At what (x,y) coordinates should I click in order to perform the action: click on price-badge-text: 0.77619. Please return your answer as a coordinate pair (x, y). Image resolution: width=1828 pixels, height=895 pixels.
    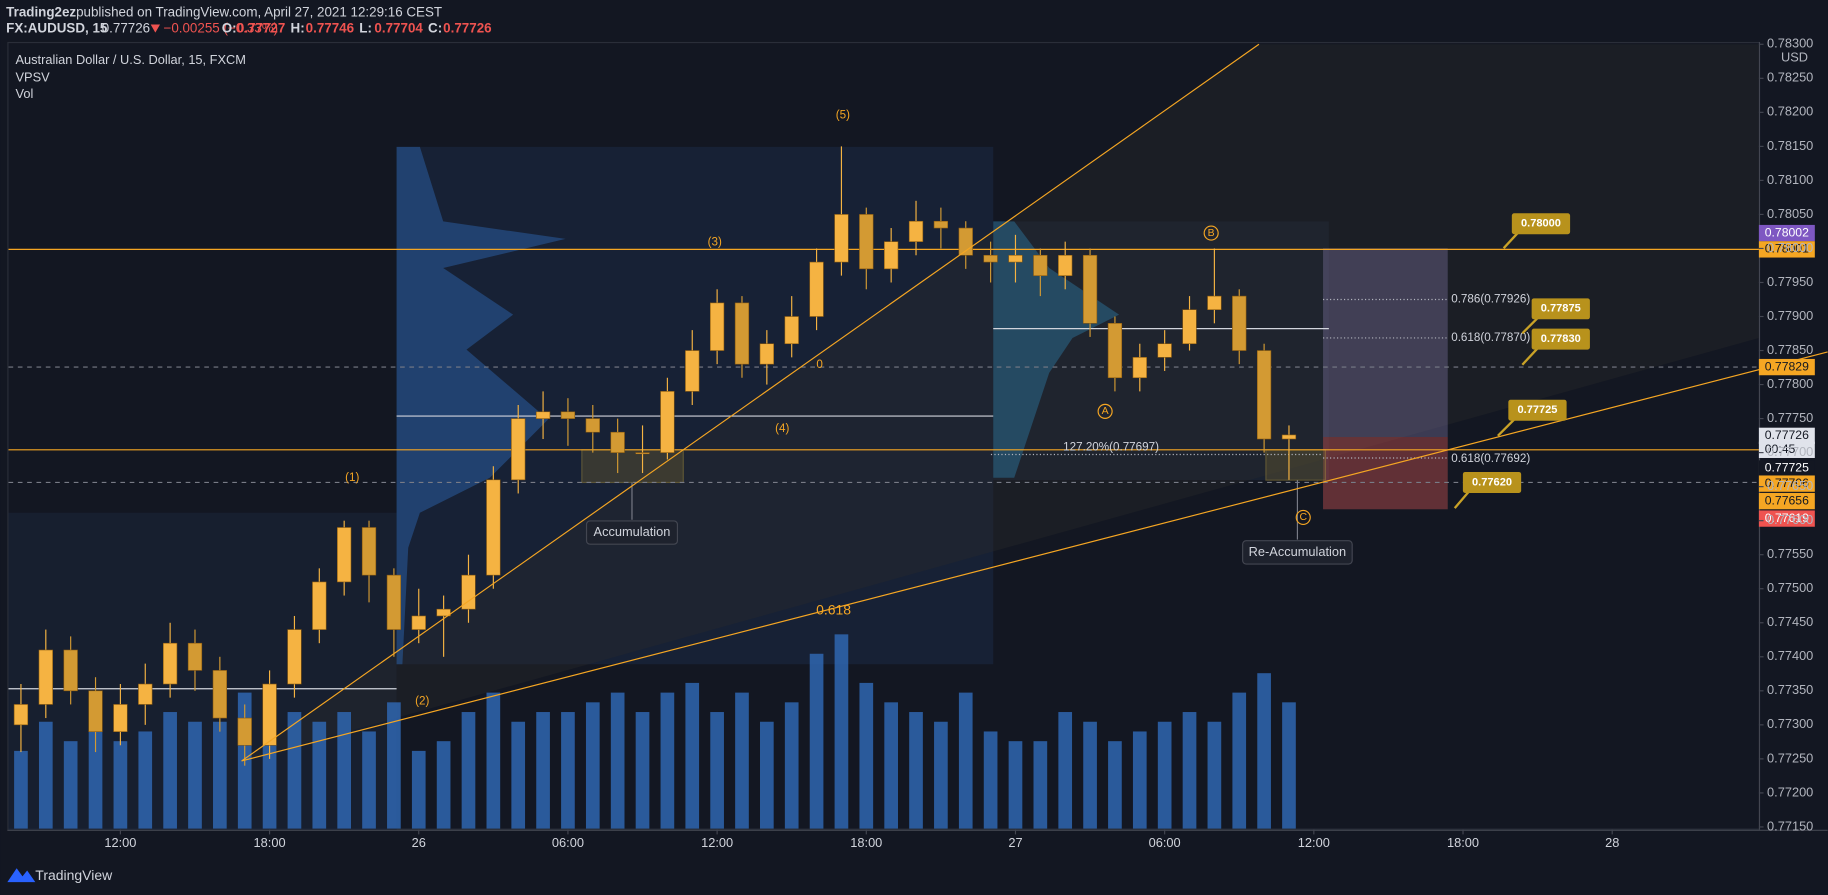
    Looking at the image, I should click on (1787, 518).